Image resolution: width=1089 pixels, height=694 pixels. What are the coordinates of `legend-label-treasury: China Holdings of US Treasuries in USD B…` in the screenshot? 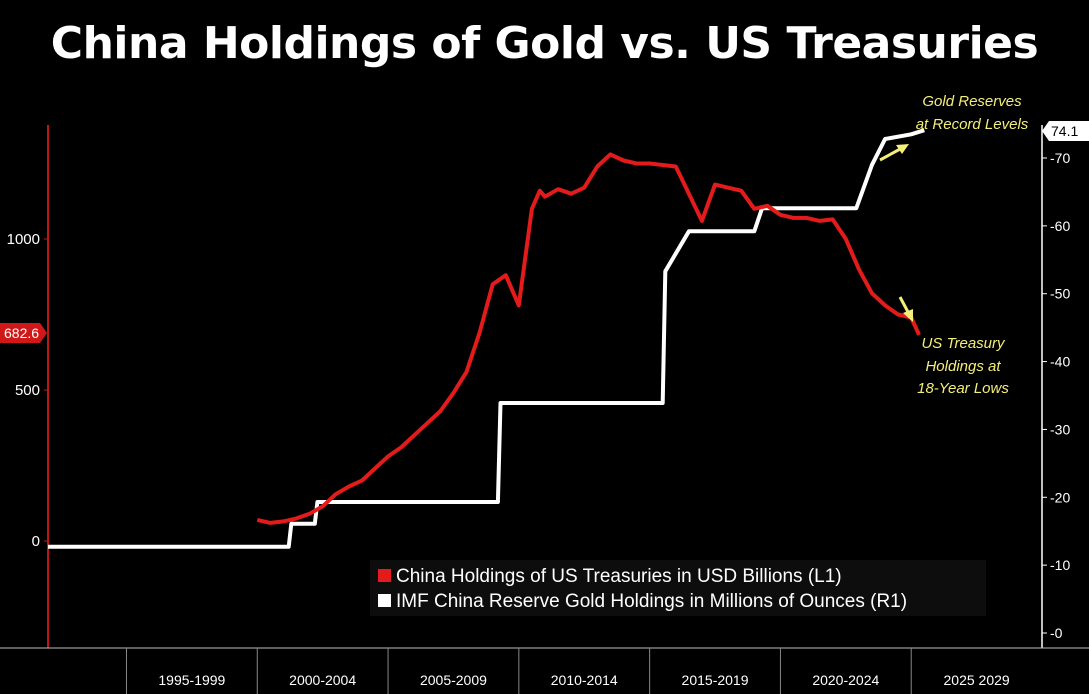 It's located at (619, 576).